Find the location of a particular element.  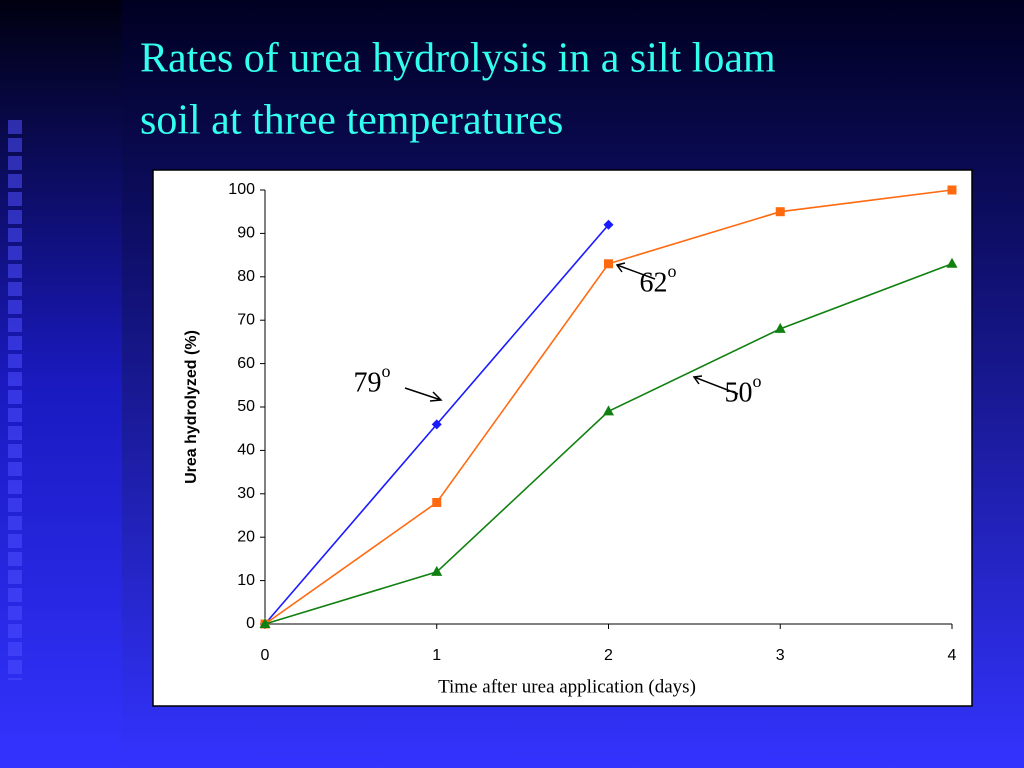

y-tick-label: 10 is located at coordinates (246, 580).